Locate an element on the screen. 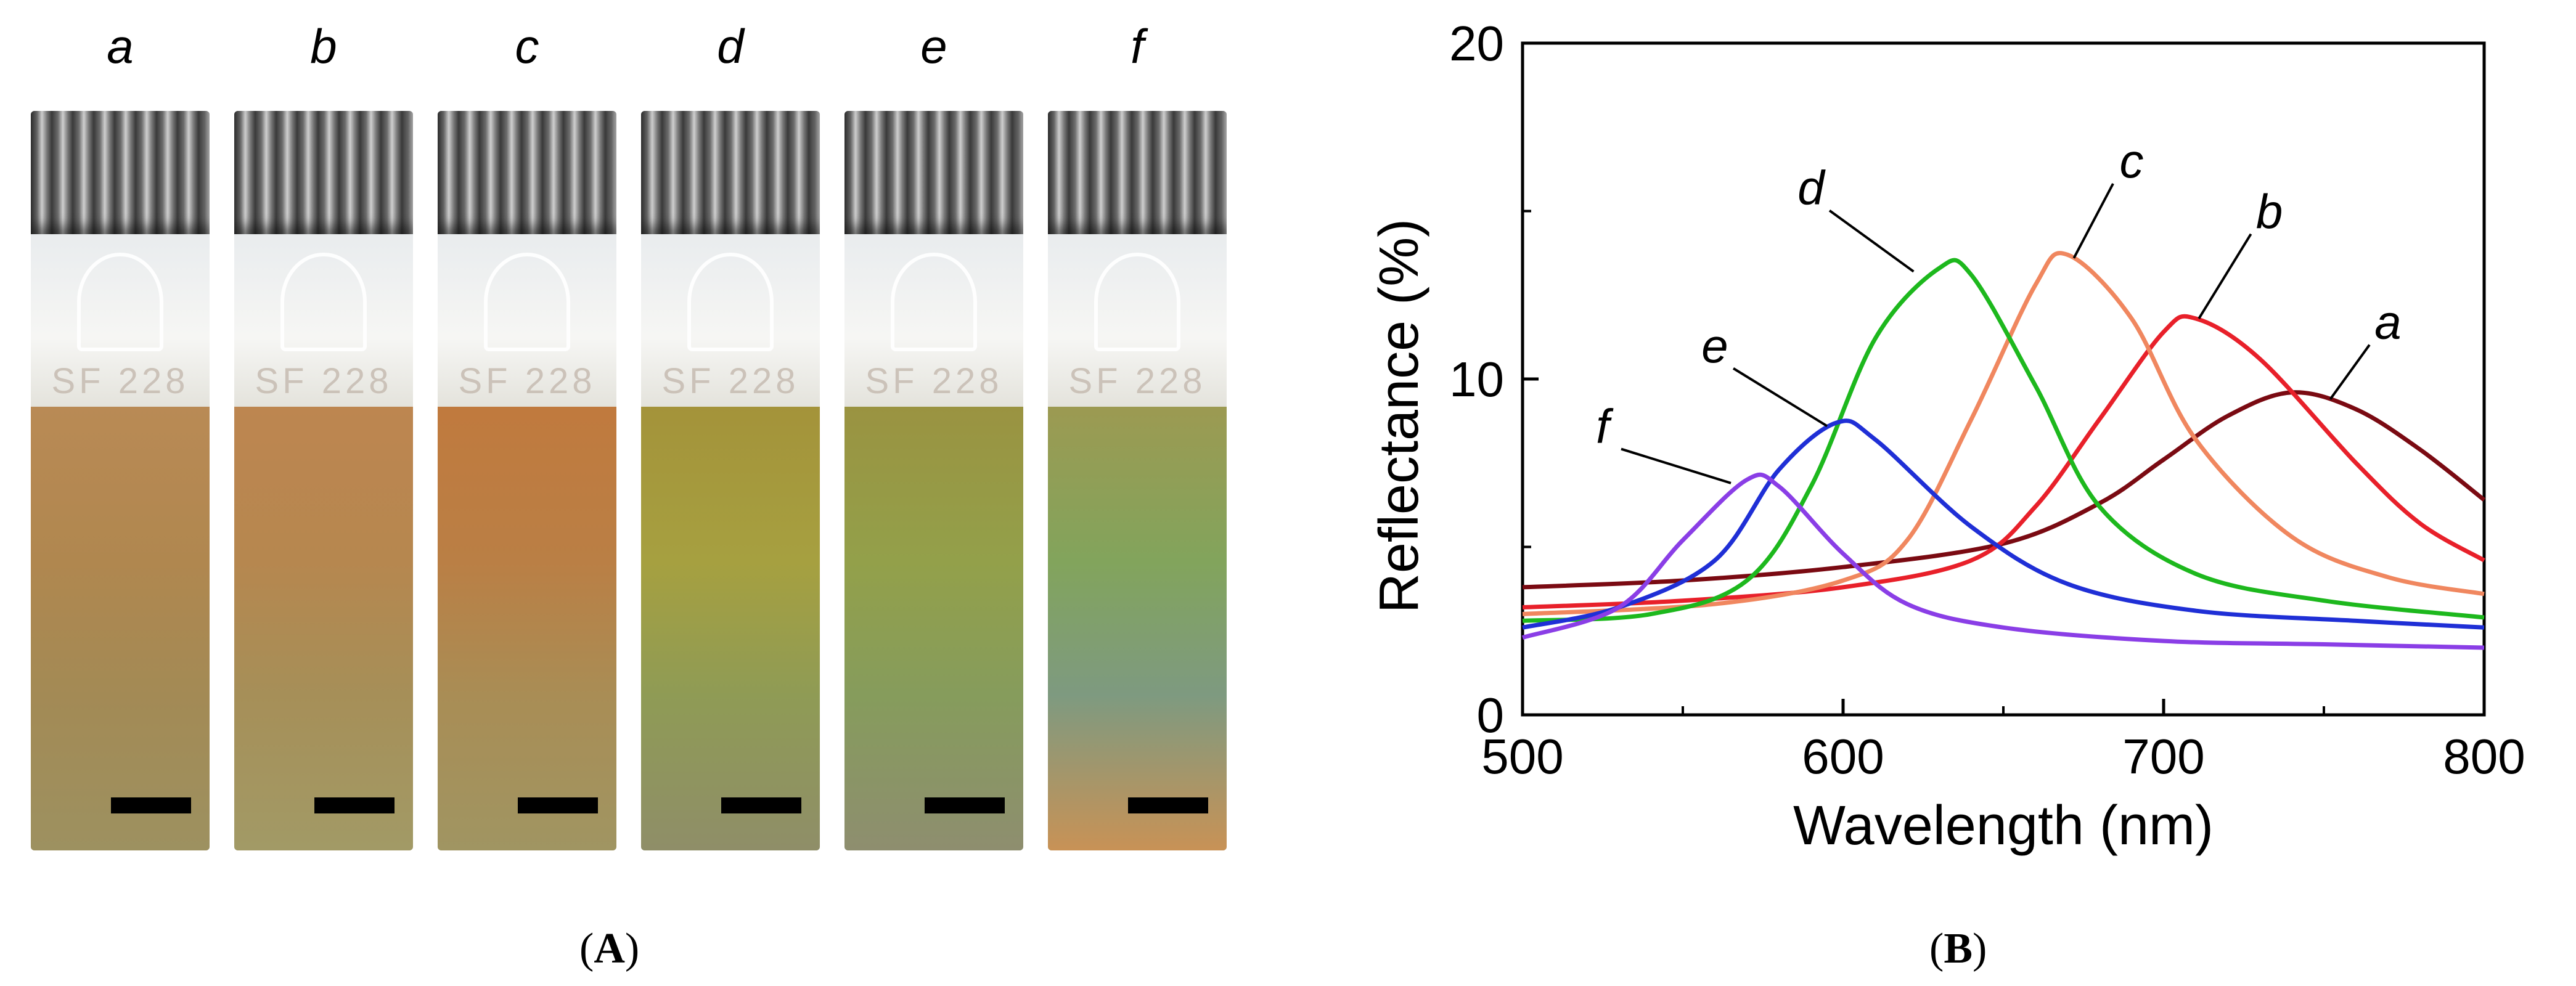  series-line-c is located at coordinates (2003, 433).